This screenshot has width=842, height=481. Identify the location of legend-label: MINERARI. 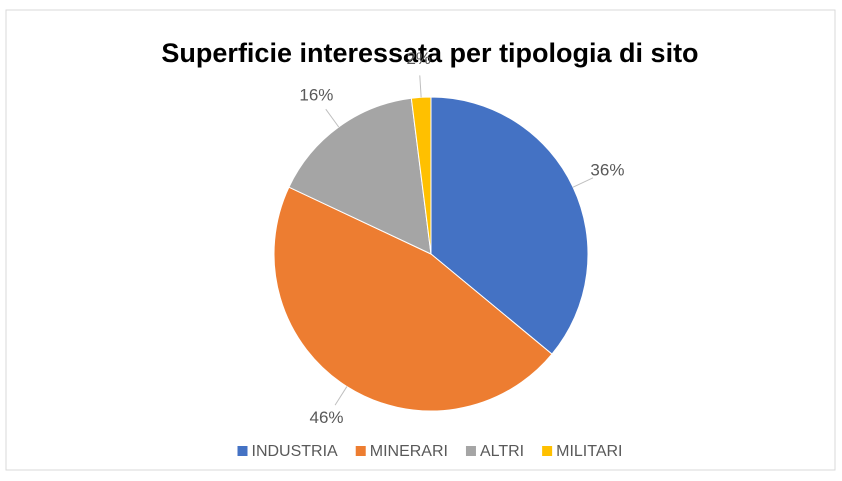
(409, 451).